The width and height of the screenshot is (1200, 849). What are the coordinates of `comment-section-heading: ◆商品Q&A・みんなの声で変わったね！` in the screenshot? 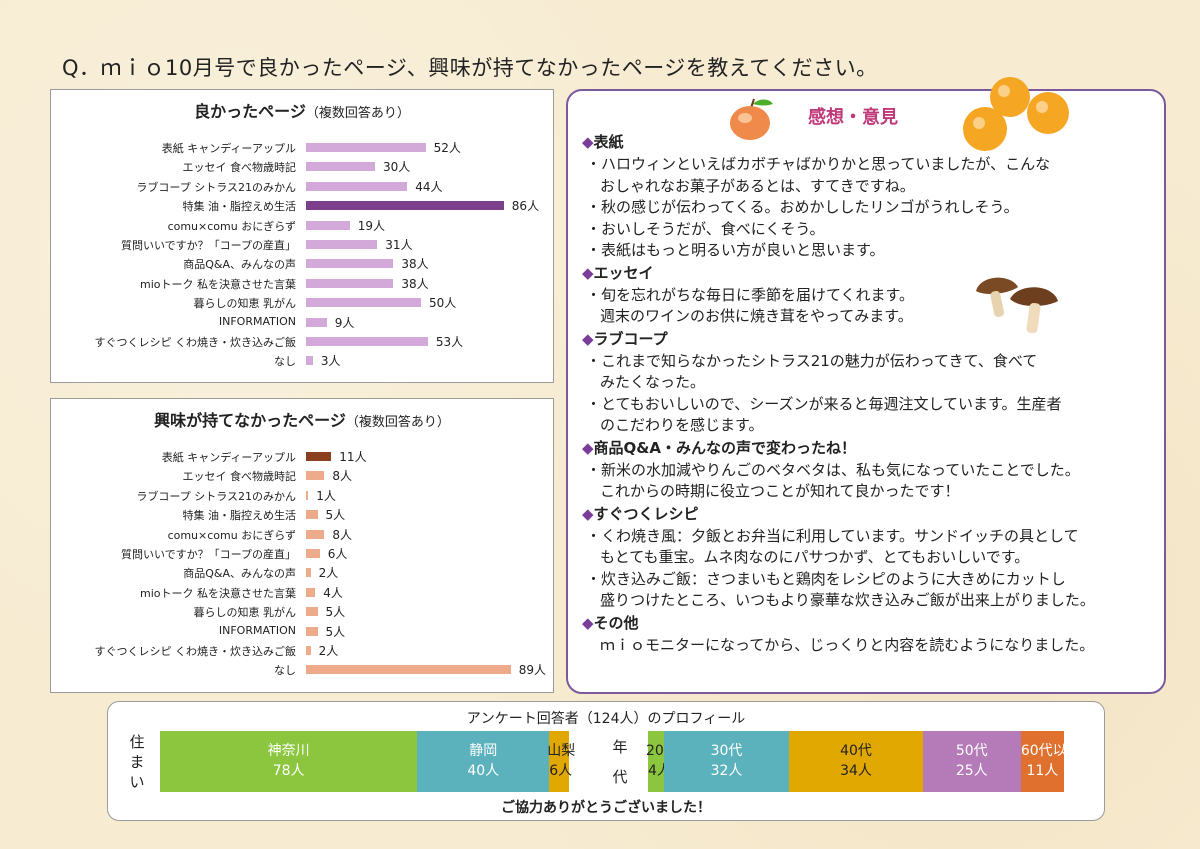 It's located at (719, 447).